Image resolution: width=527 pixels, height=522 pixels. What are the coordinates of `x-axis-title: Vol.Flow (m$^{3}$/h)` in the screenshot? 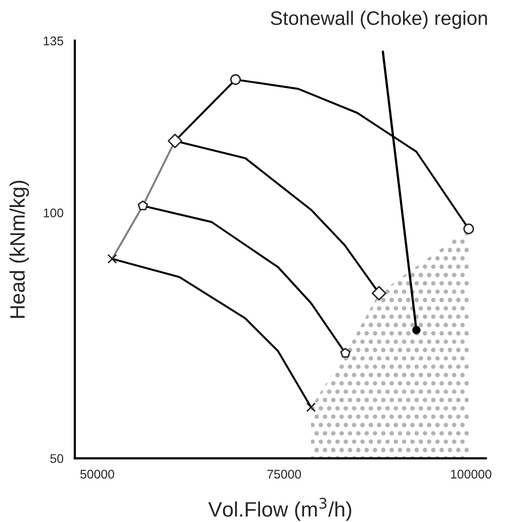 It's located at (280, 509).